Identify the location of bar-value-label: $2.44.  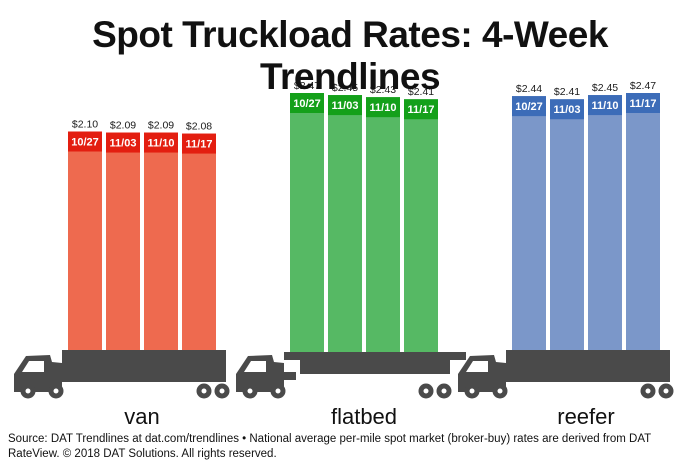
(529, 89).